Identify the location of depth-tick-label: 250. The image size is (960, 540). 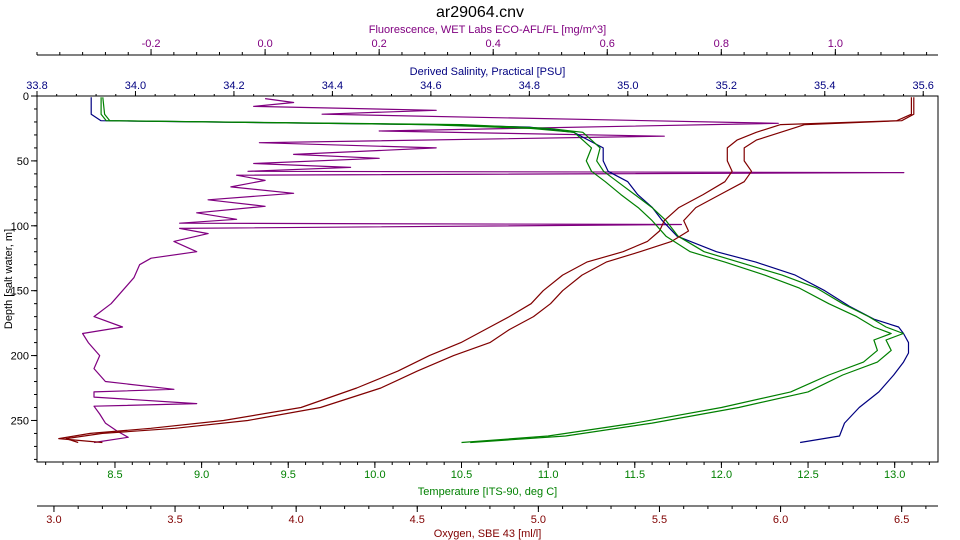
(20, 421).